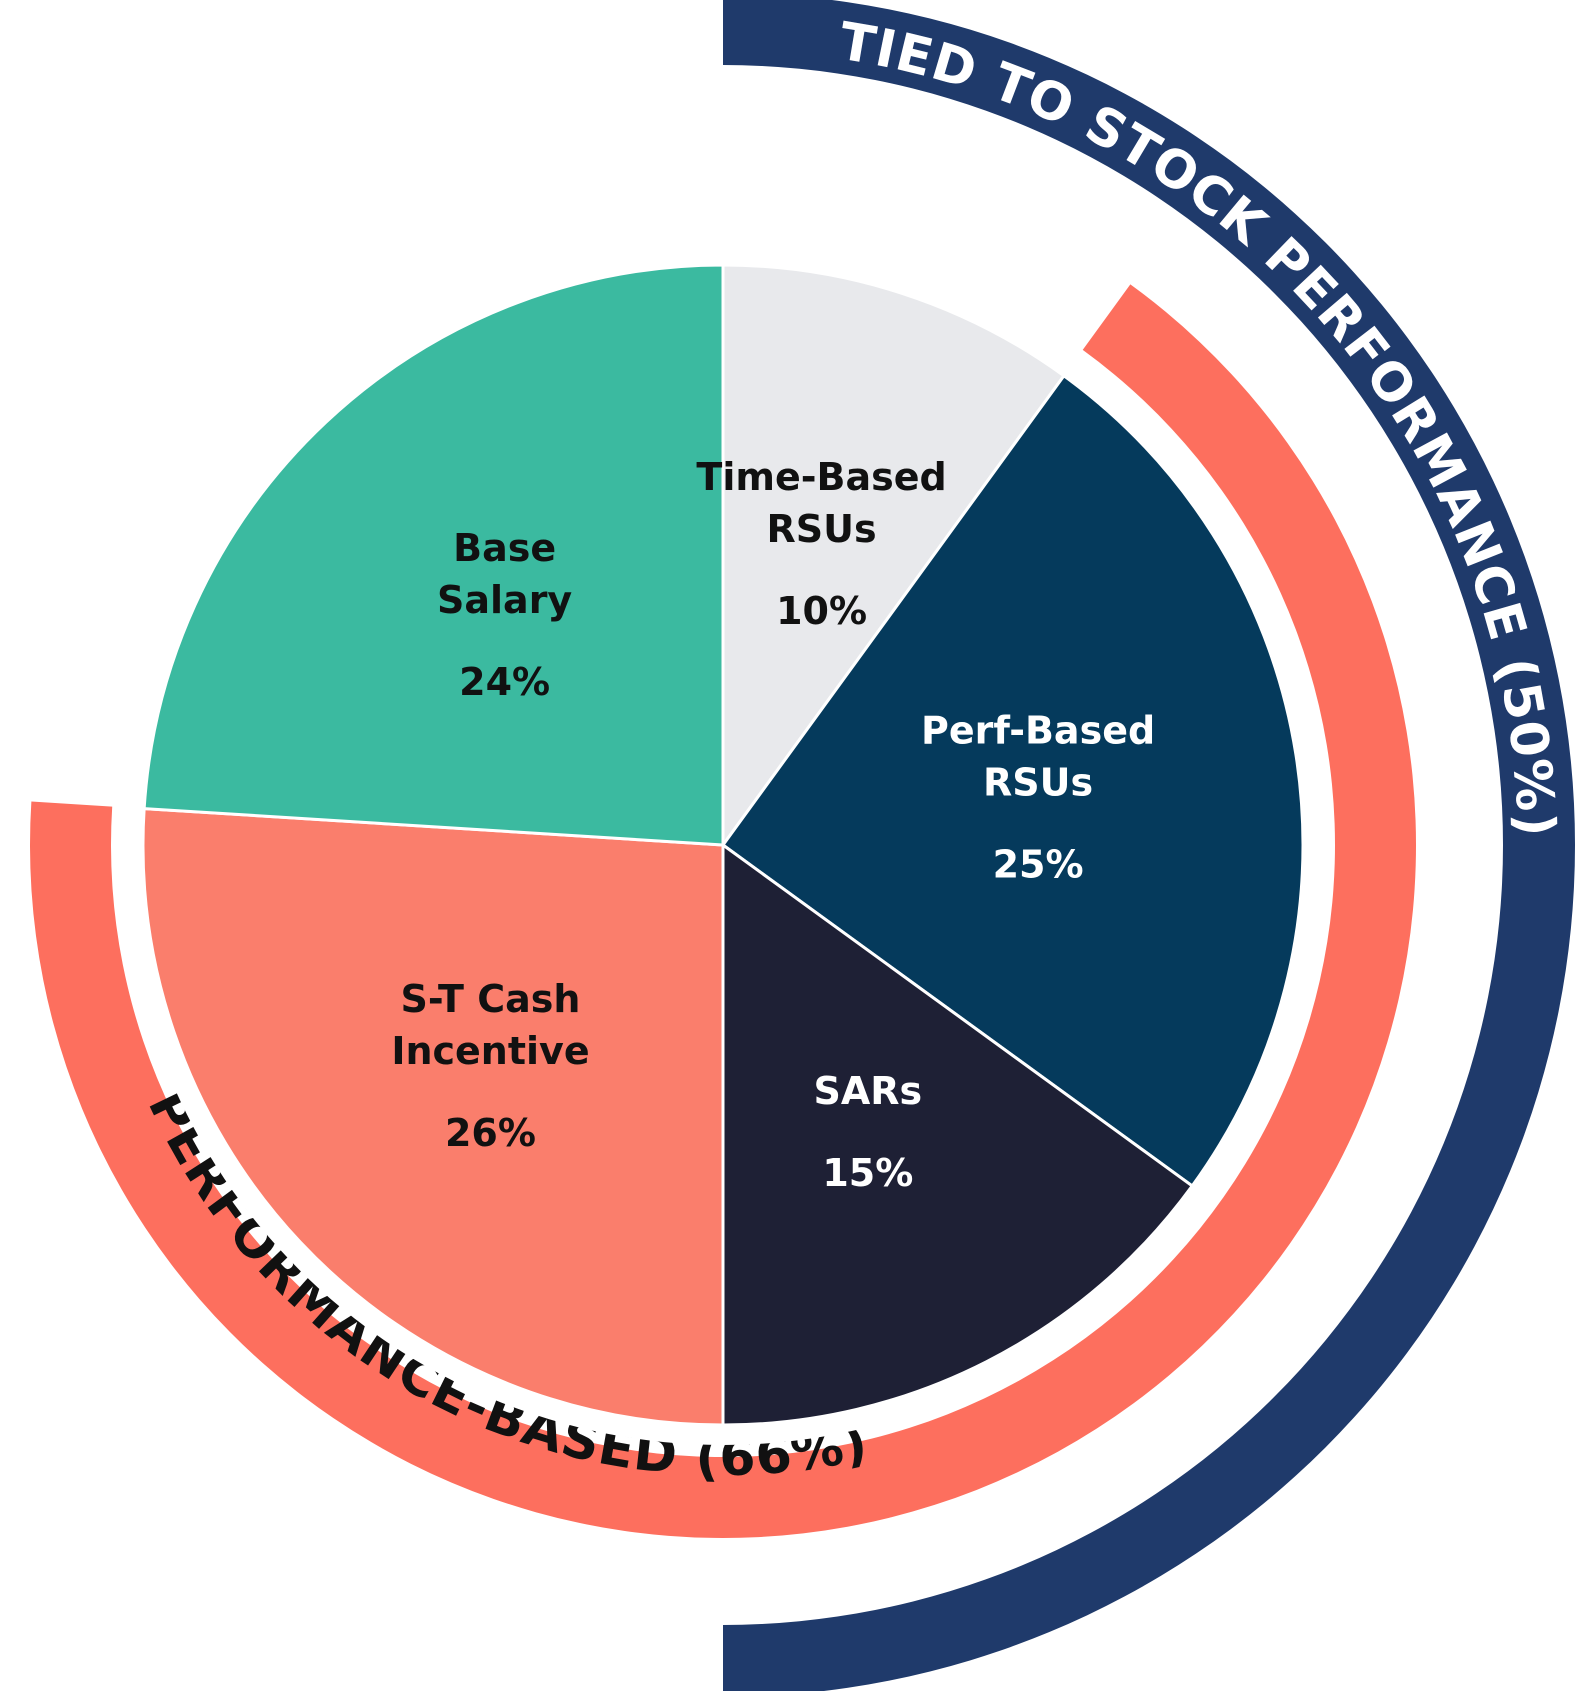  I want to click on slice-label-time-based-rsus-line-2: RSUs, so click(822, 529).